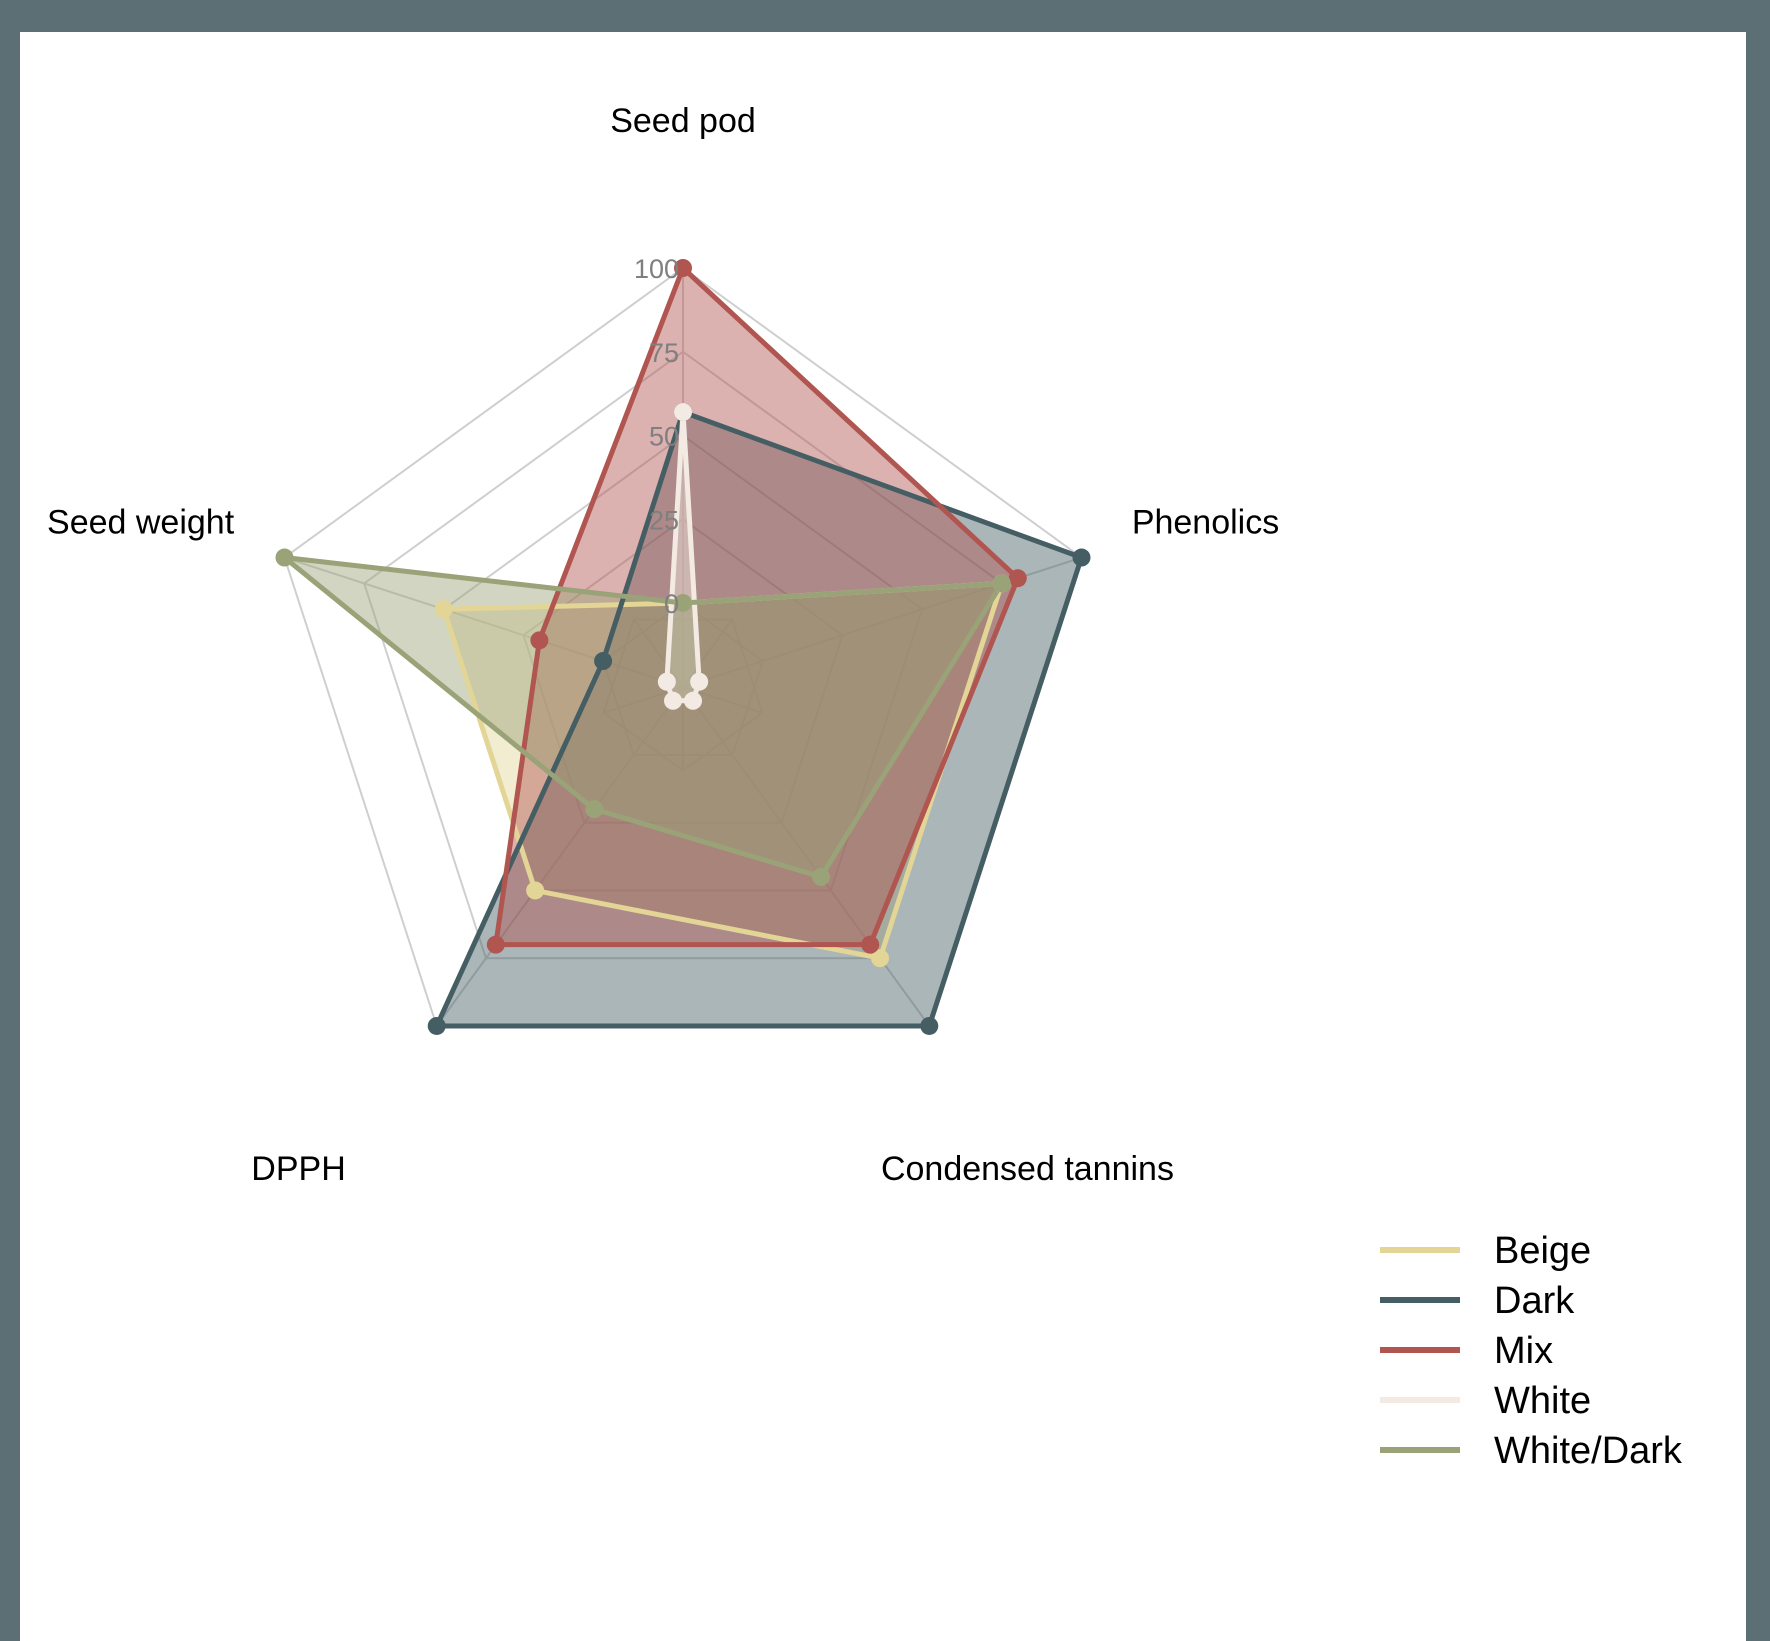 The width and height of the screenshot is (1770, 1641). Describe the element at coordinates (298, 1169) in the screenshot. I see `axis-label: DPPH` at that location.